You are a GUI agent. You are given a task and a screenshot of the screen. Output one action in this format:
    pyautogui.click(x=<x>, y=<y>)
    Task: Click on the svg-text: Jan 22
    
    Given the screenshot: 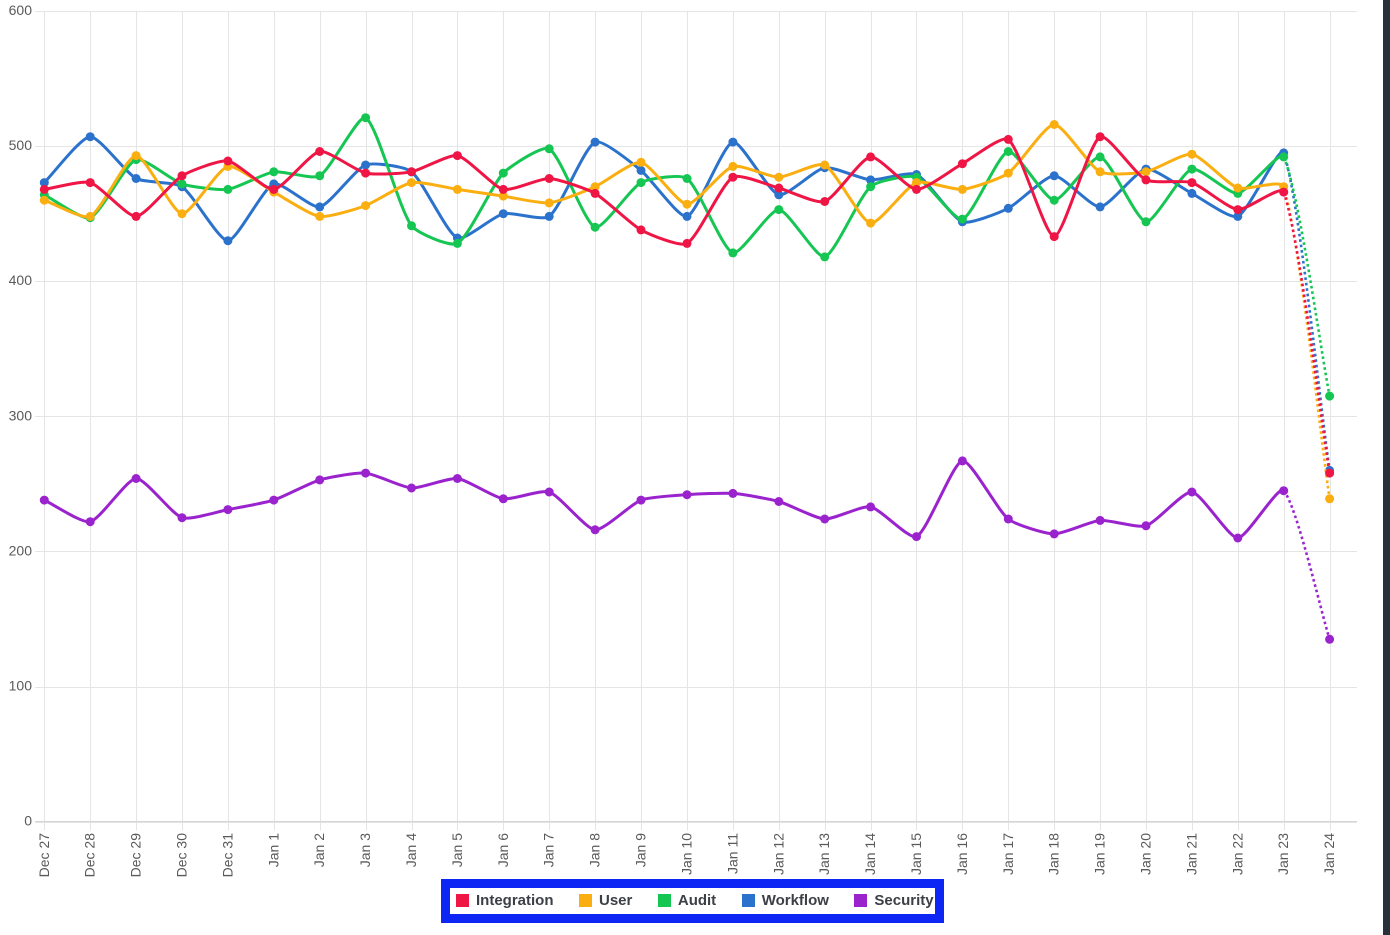 What is the action you would take?
    pyautogui.click(x=1237, y=854)
    